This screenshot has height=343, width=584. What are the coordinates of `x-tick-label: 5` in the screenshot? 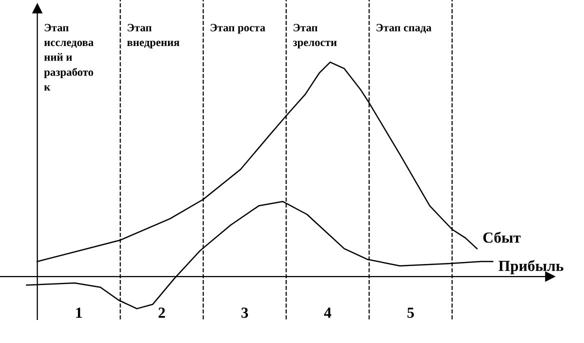 It's located at (410, 313).